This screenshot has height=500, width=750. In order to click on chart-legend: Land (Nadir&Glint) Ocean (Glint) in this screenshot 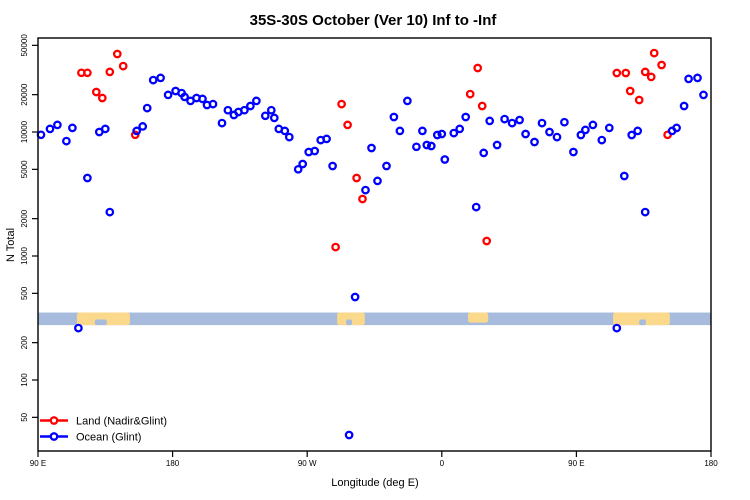, I will do `click(103, 430)`.